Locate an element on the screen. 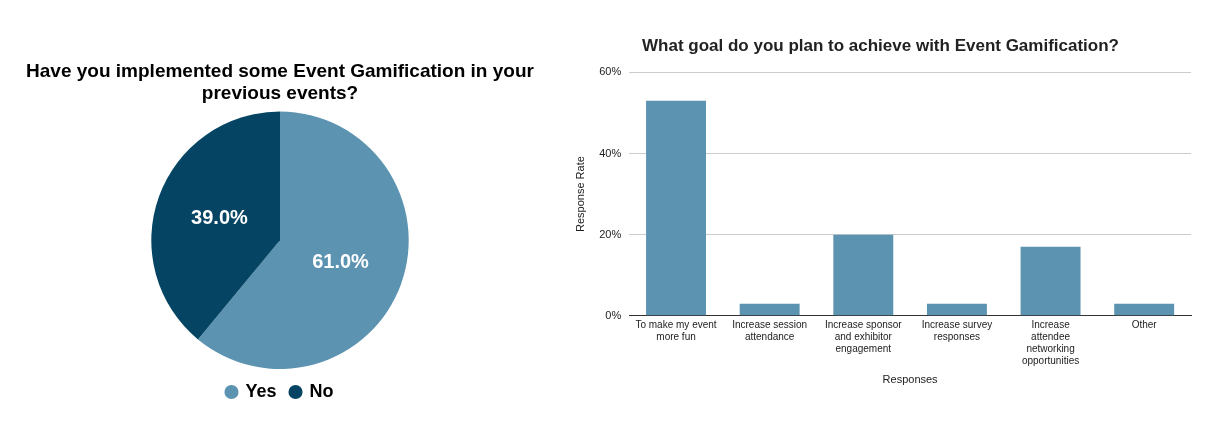  x-tick-label: Other is located at coordinates (1144, 324).